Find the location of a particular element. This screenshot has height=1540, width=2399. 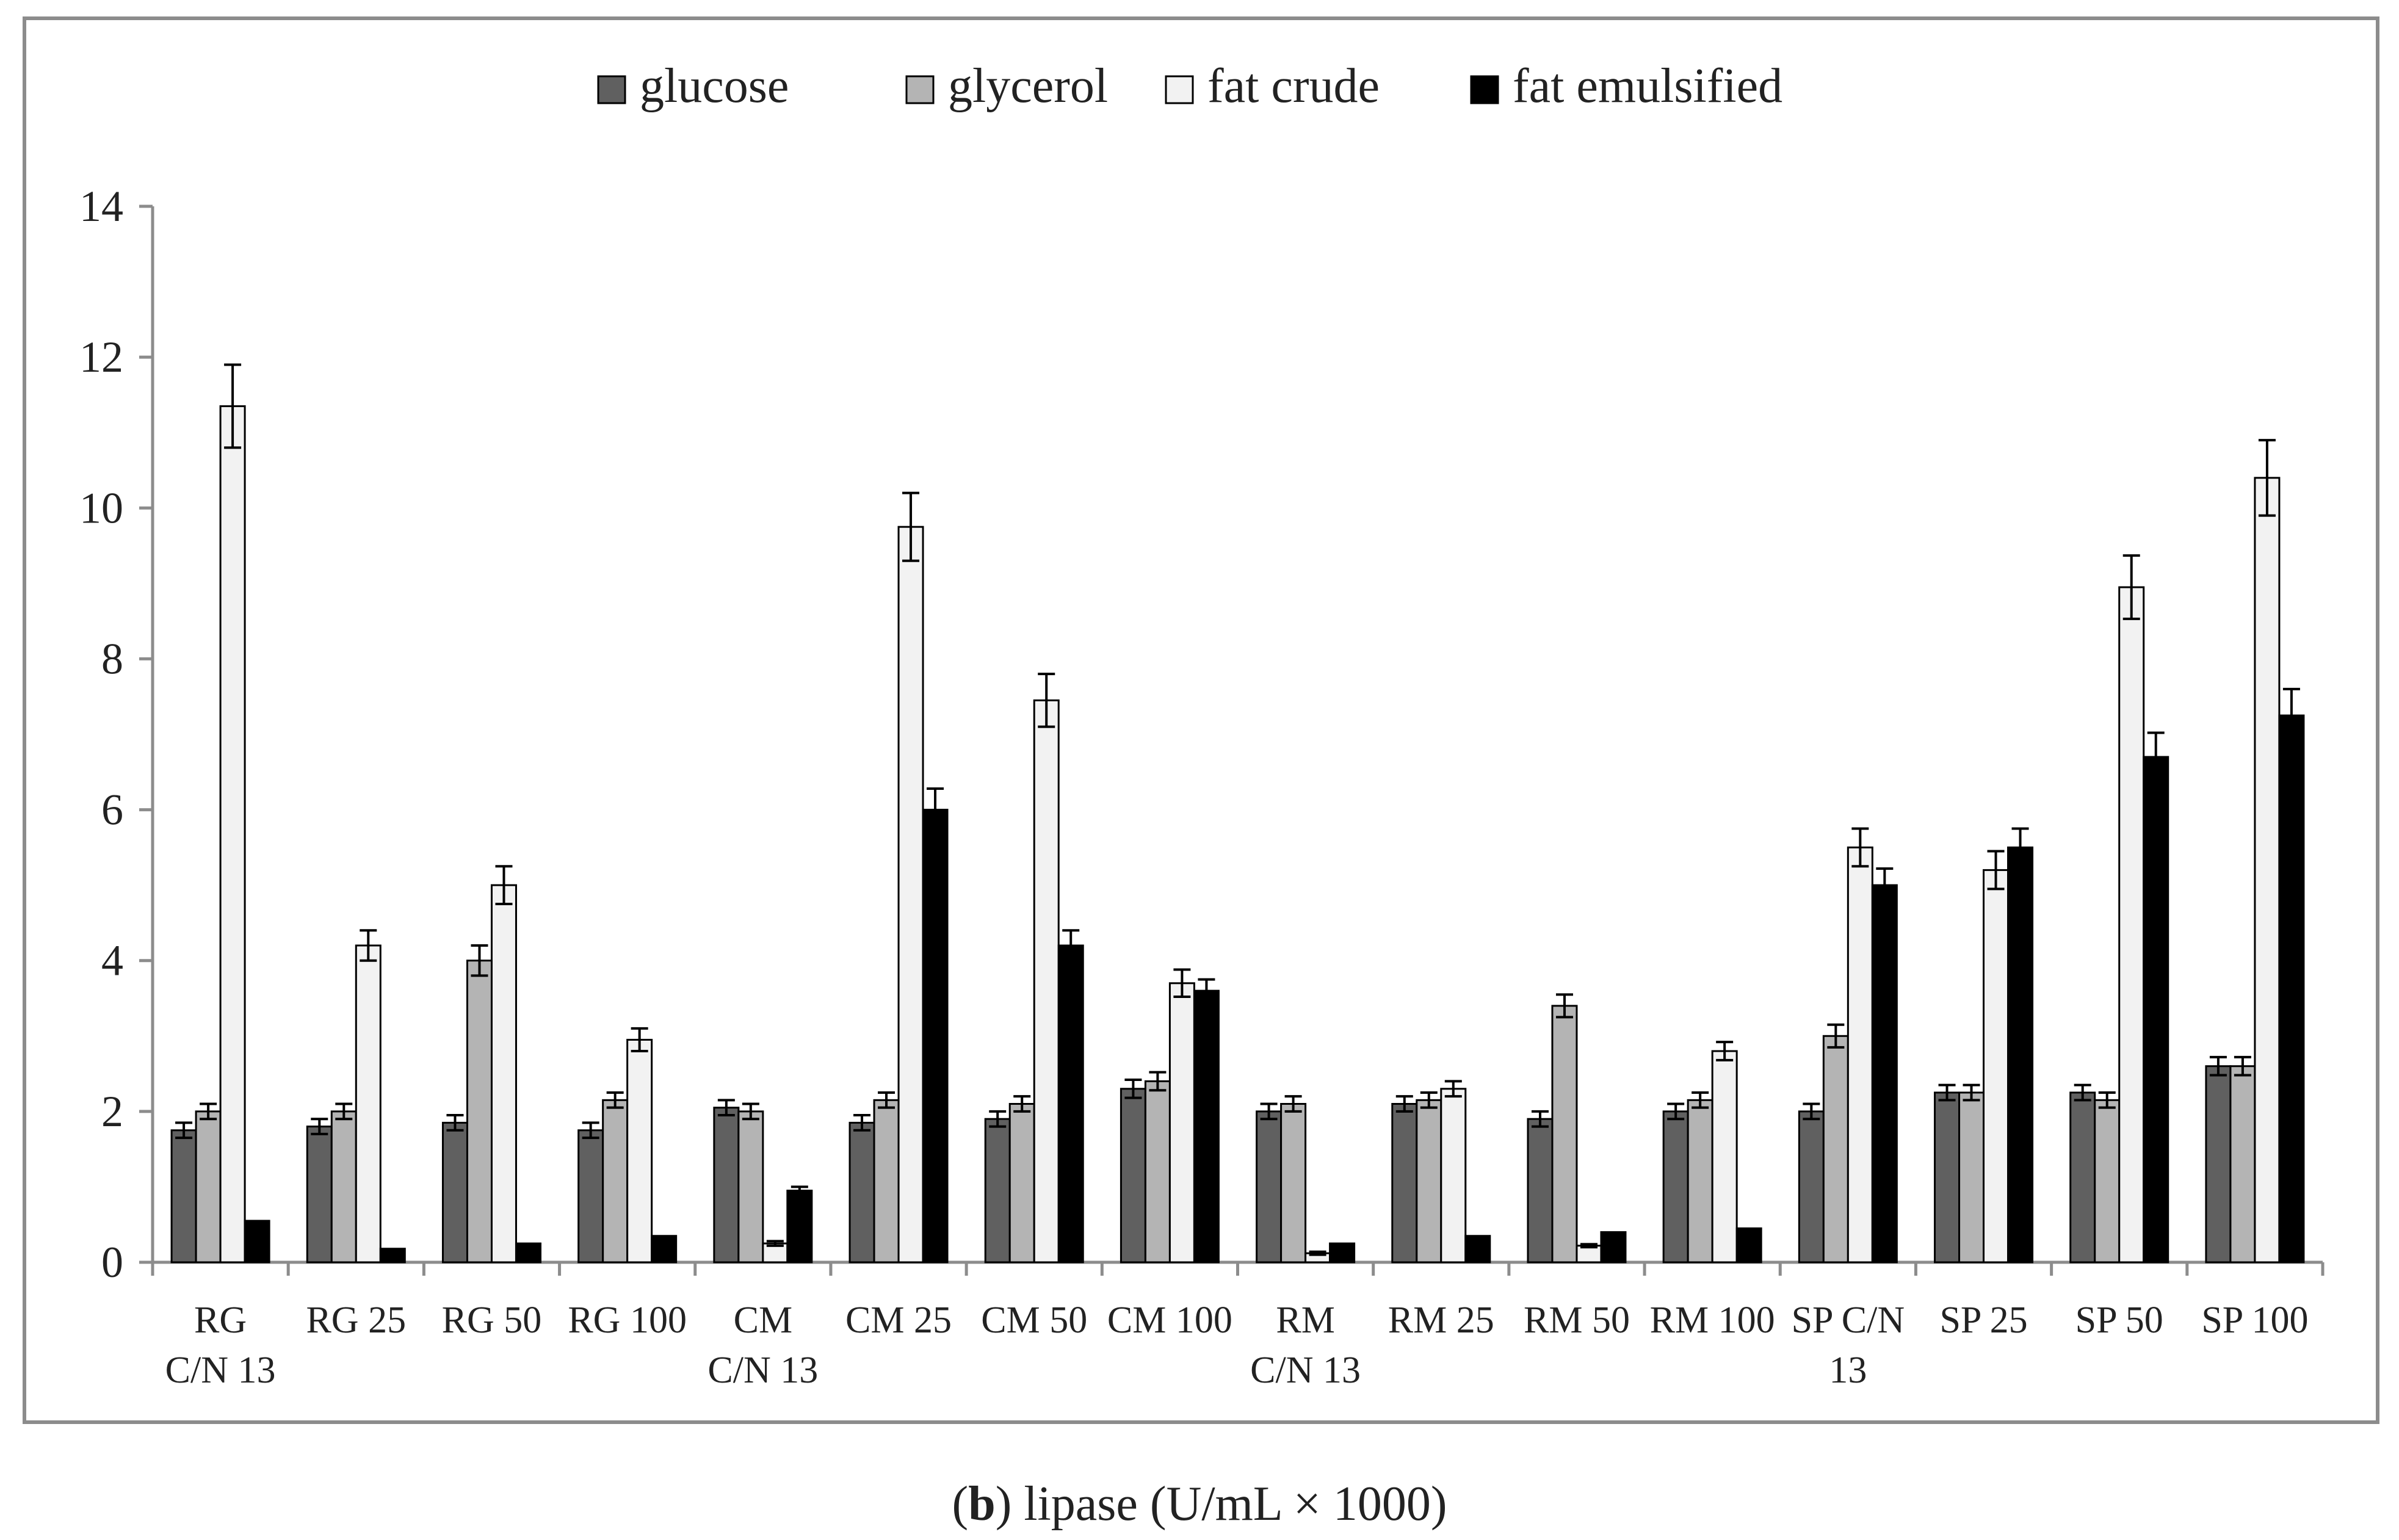

y-tick-label: 8 is located at coordinates (112, 658).